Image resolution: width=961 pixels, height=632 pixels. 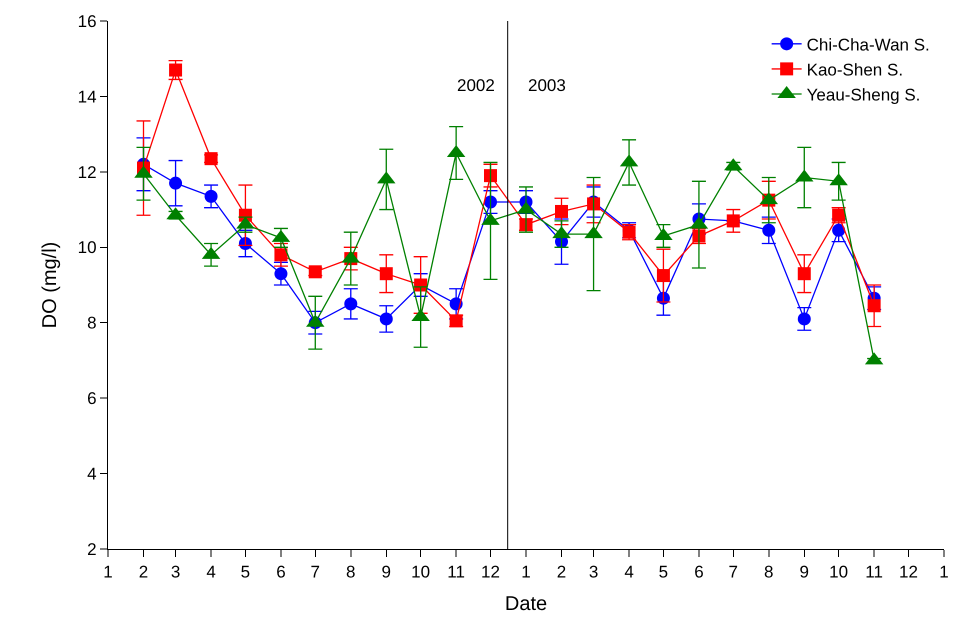 I want to click on legend-label: Yeau-Sheng S., so click(x=863, y=95).